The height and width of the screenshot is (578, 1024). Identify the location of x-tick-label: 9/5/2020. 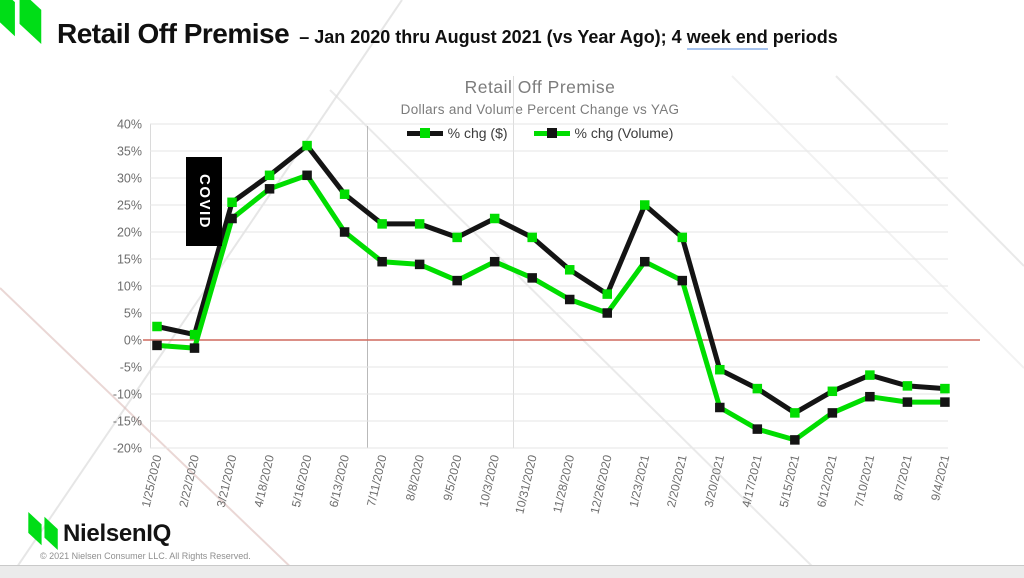
(452, 477).